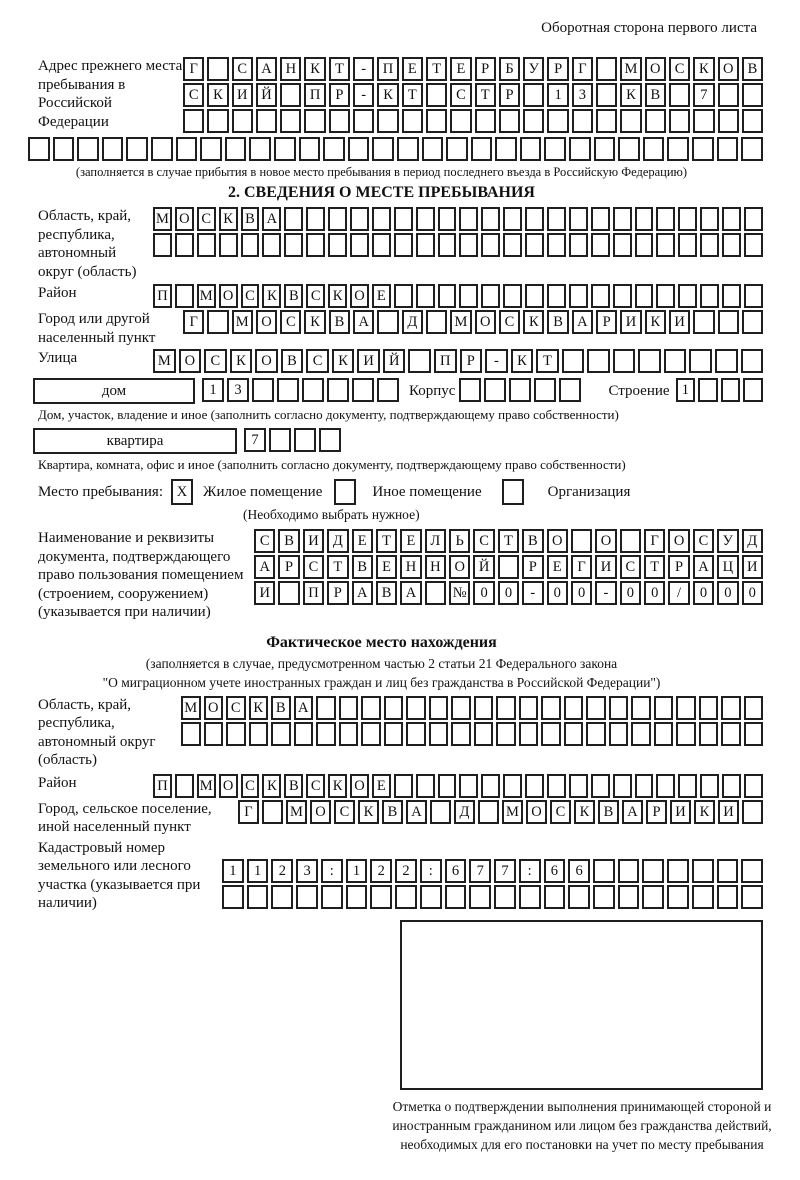  I want to click on stay-type-checkbox-other, so click(345, 492).